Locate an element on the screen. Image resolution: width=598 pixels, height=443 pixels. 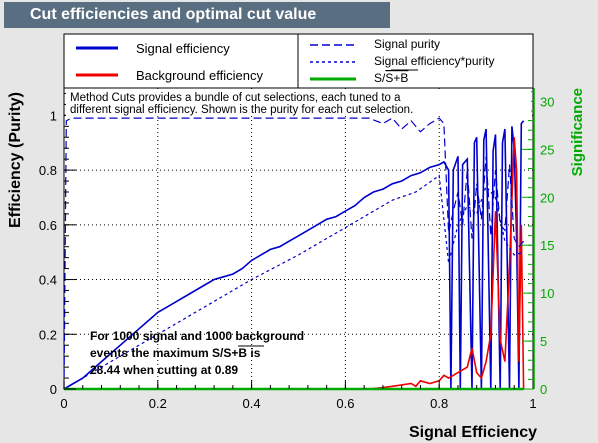
legend-label-signal-eff-purity: Signal efficiency*purity is located at coordinates (434, 61).